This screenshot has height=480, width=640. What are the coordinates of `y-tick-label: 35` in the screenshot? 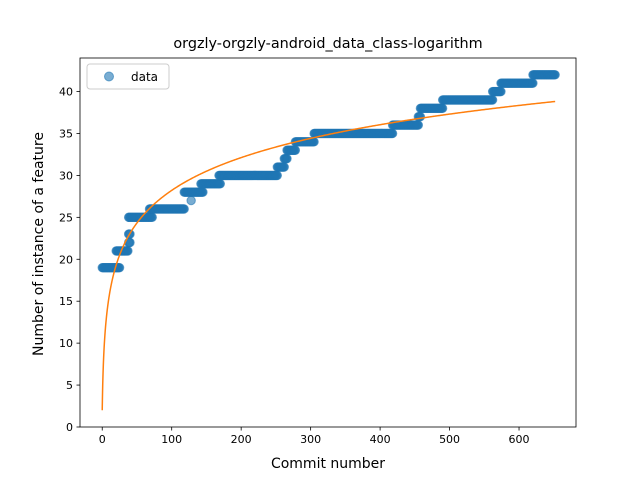 It's located at (66, 133).